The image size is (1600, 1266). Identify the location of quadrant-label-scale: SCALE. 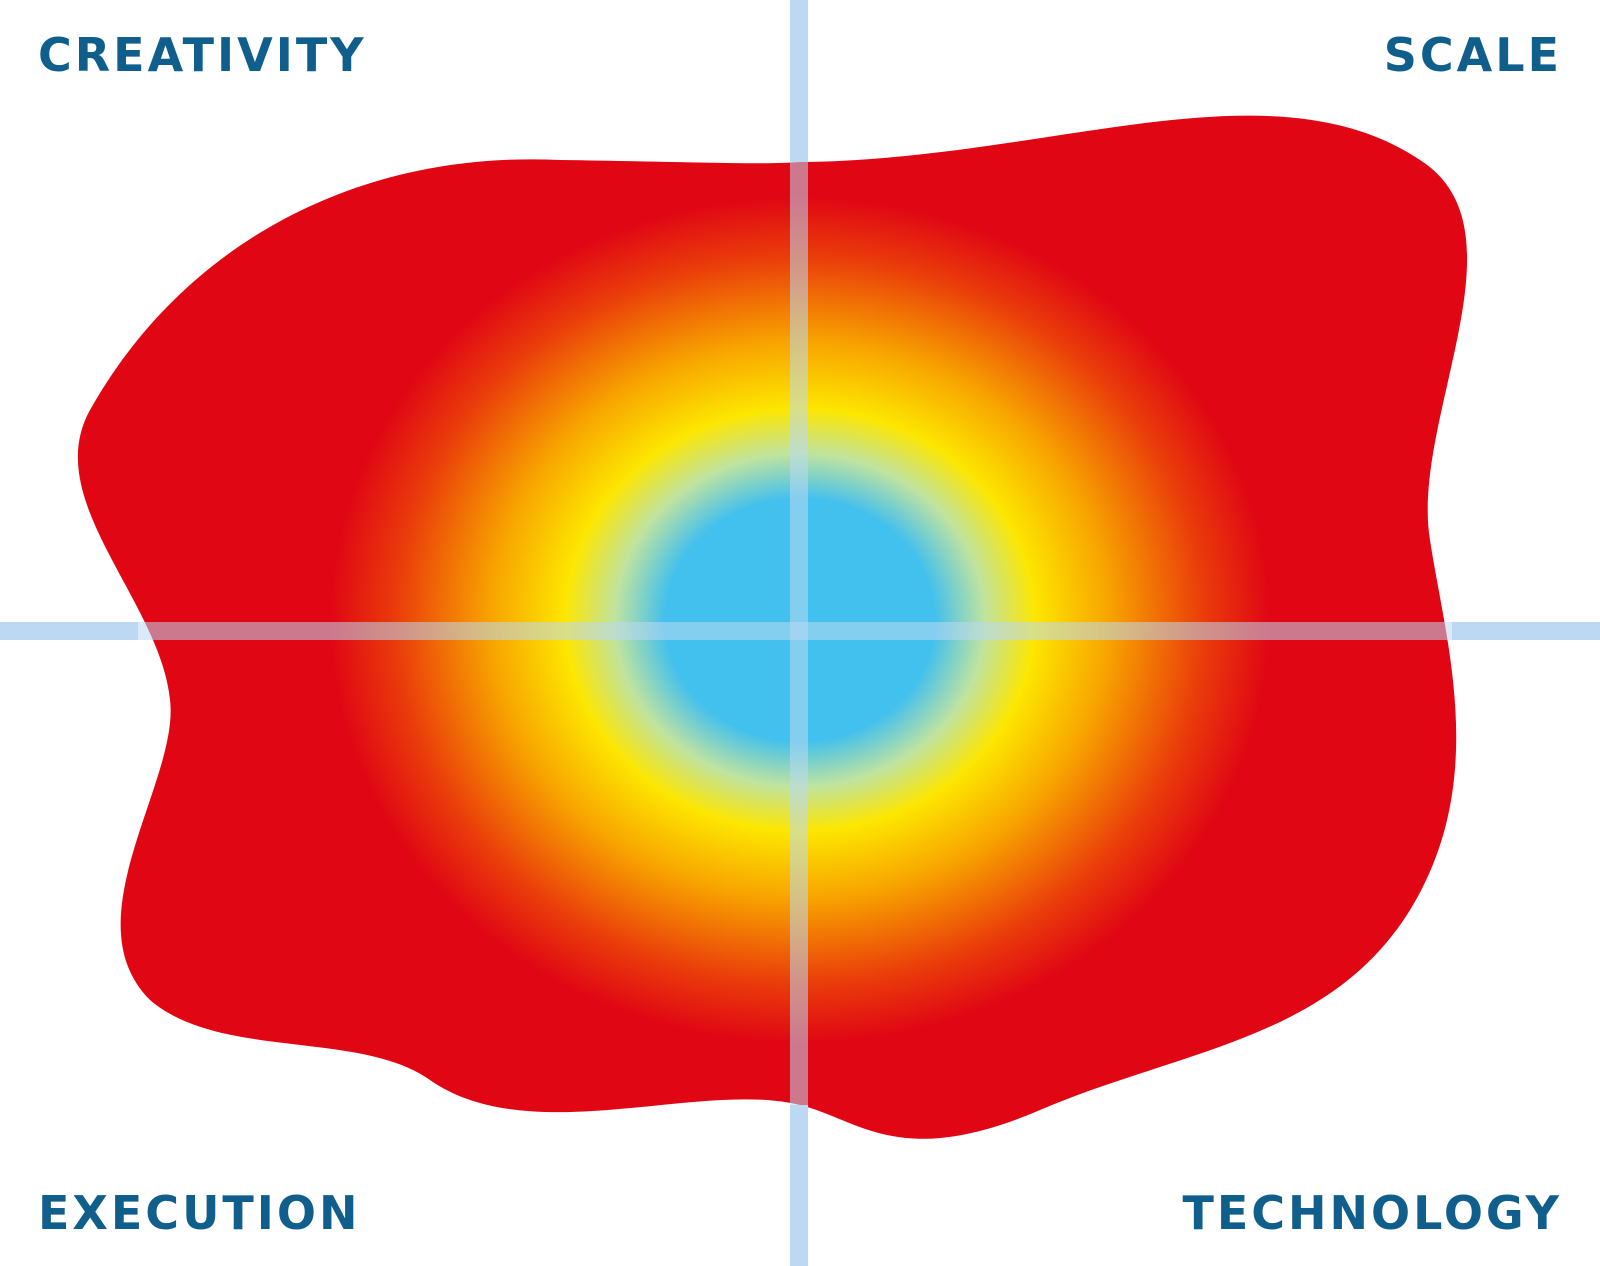
(1472, 55).